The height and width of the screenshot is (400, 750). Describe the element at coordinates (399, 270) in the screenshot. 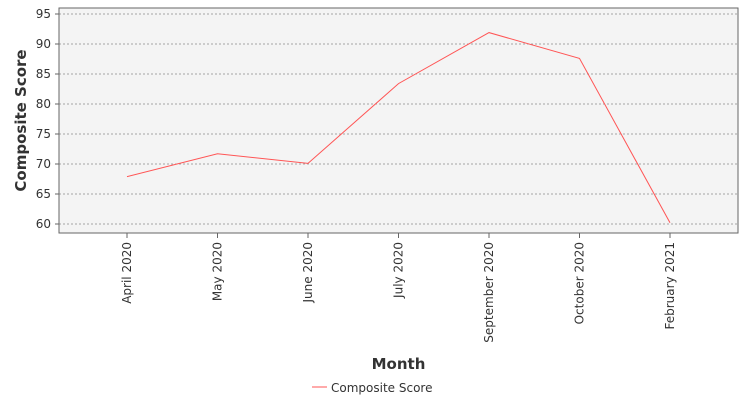

I see `x-tick-label: July 2020` at that location.